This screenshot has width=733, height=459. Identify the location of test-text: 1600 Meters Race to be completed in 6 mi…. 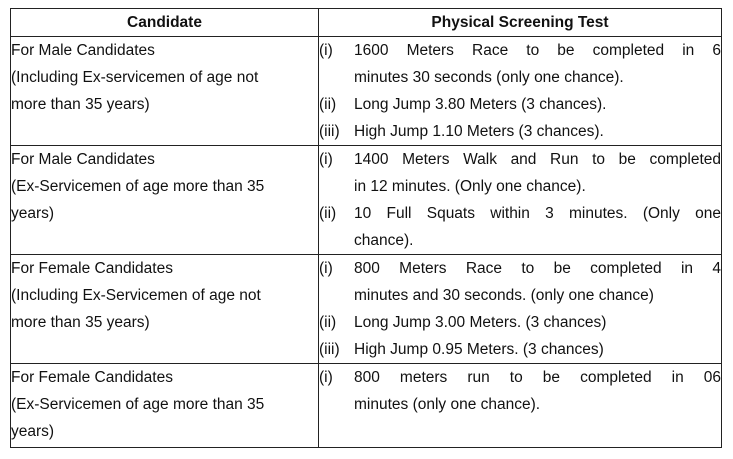
(537, 64).